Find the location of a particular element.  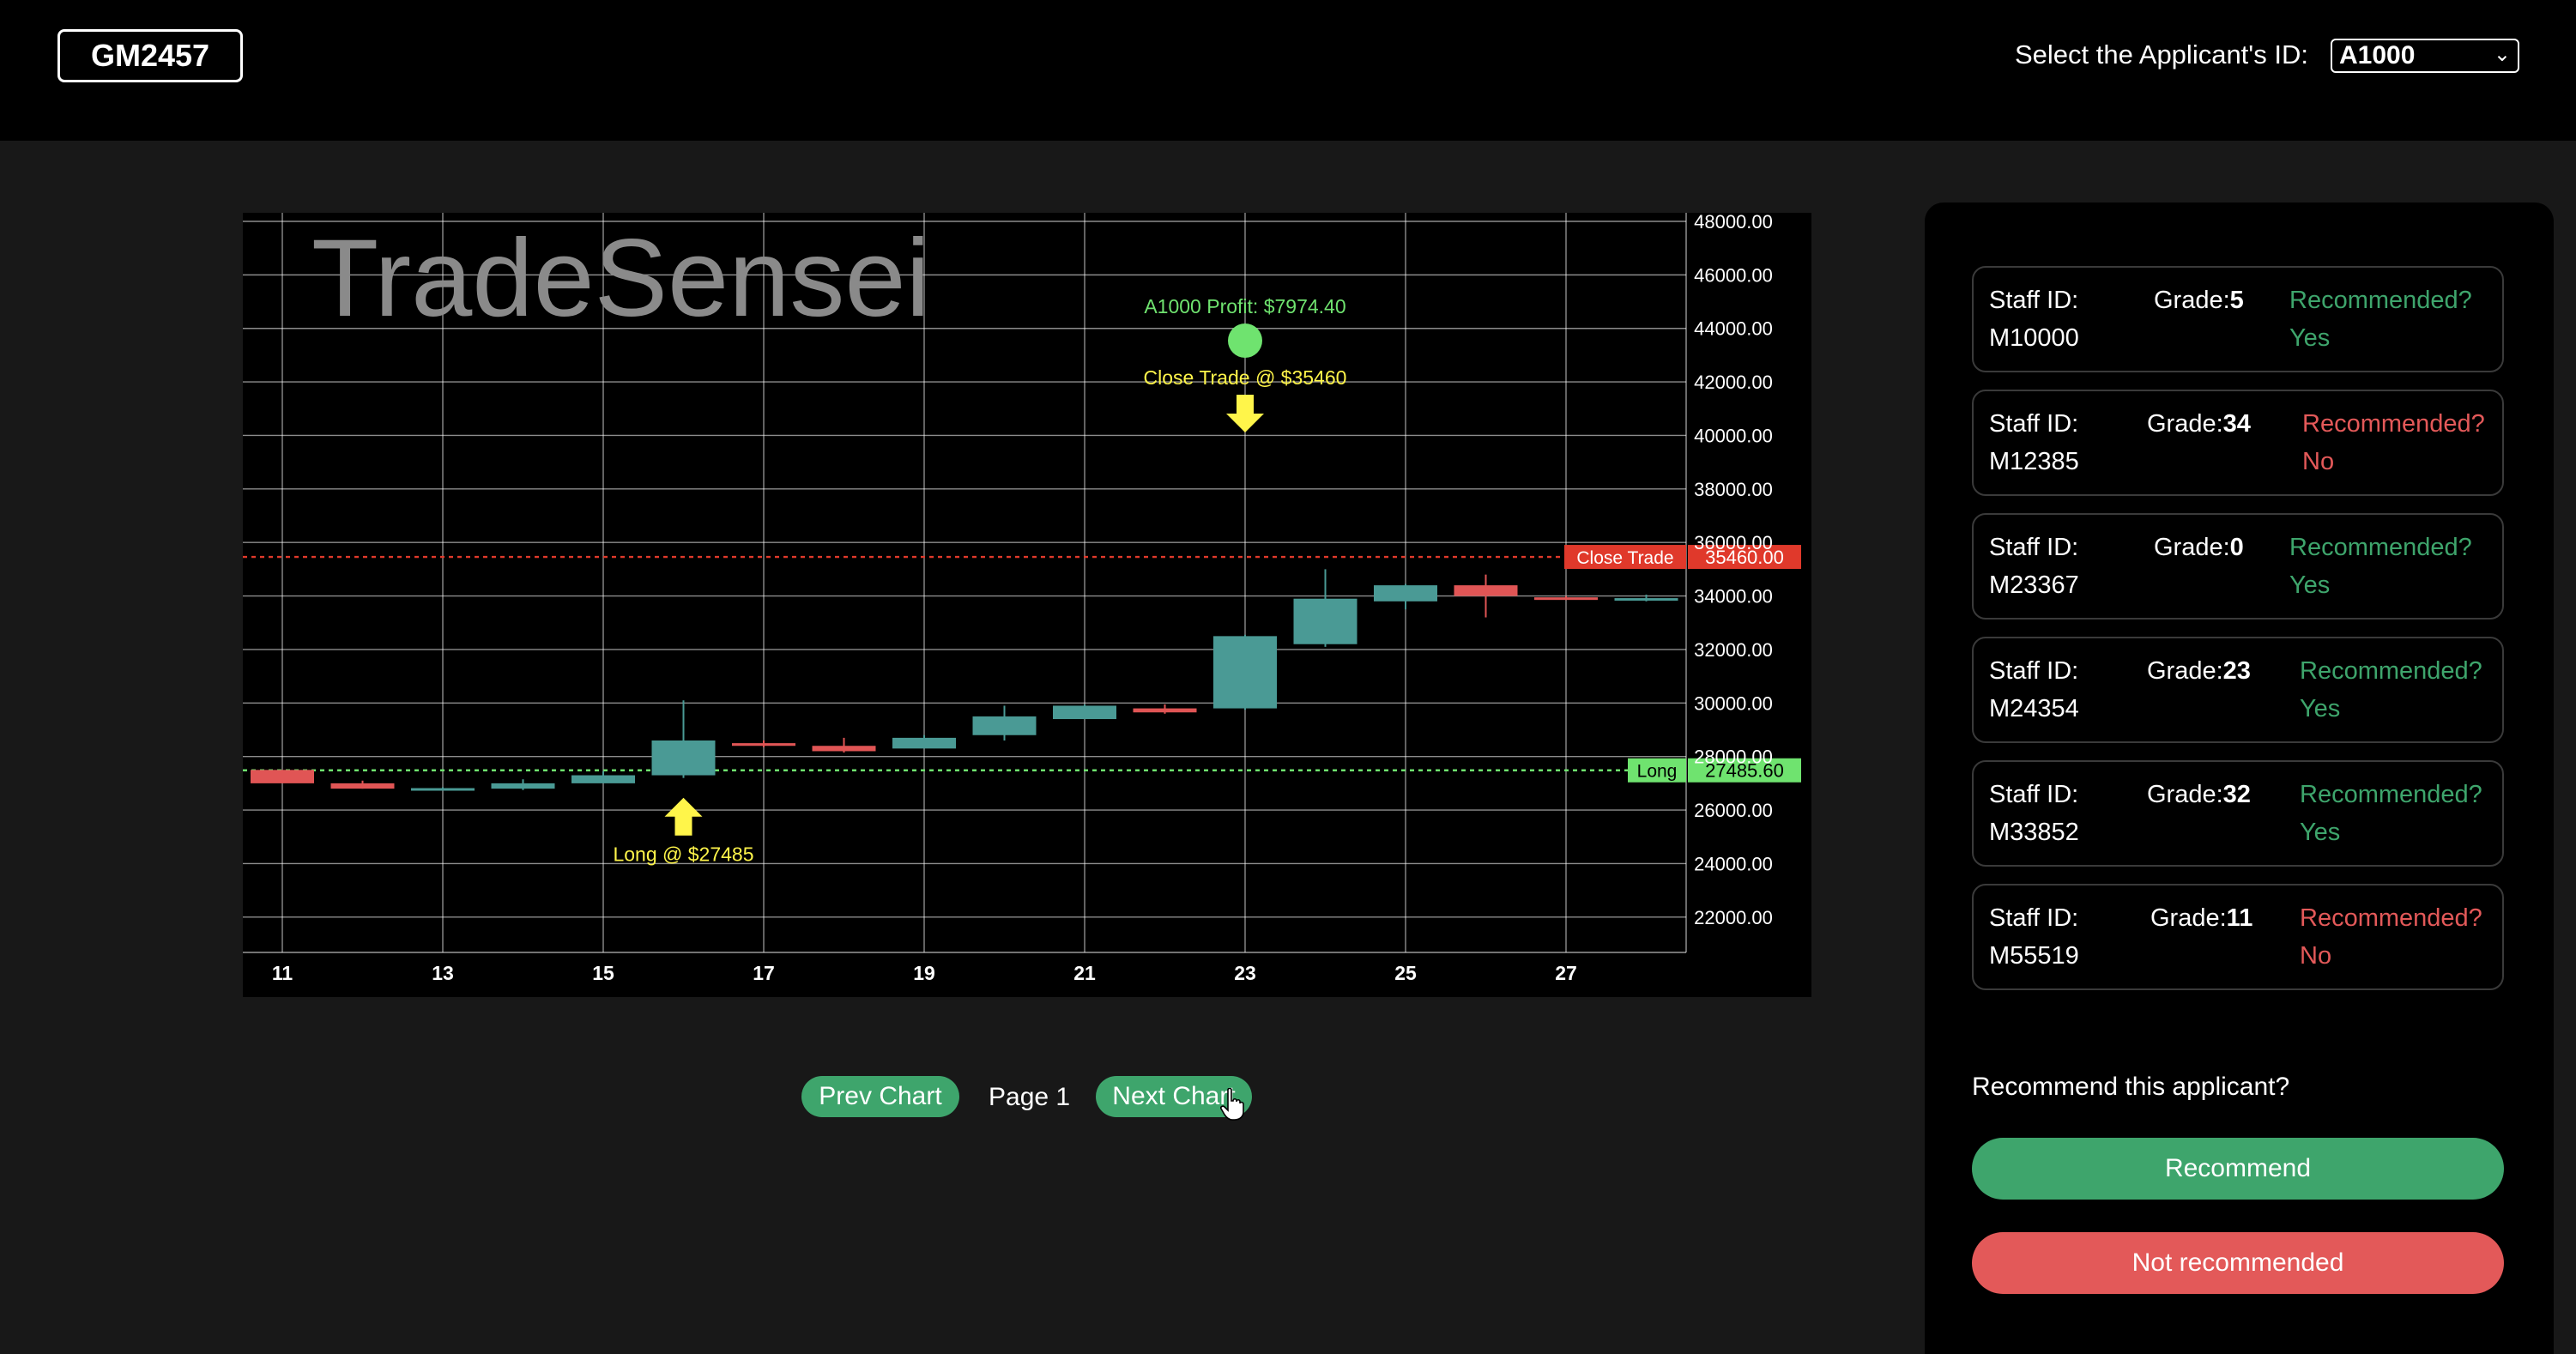

close-marker-label: Close Trade @ $35460 is located at coordinates (1245, 377).